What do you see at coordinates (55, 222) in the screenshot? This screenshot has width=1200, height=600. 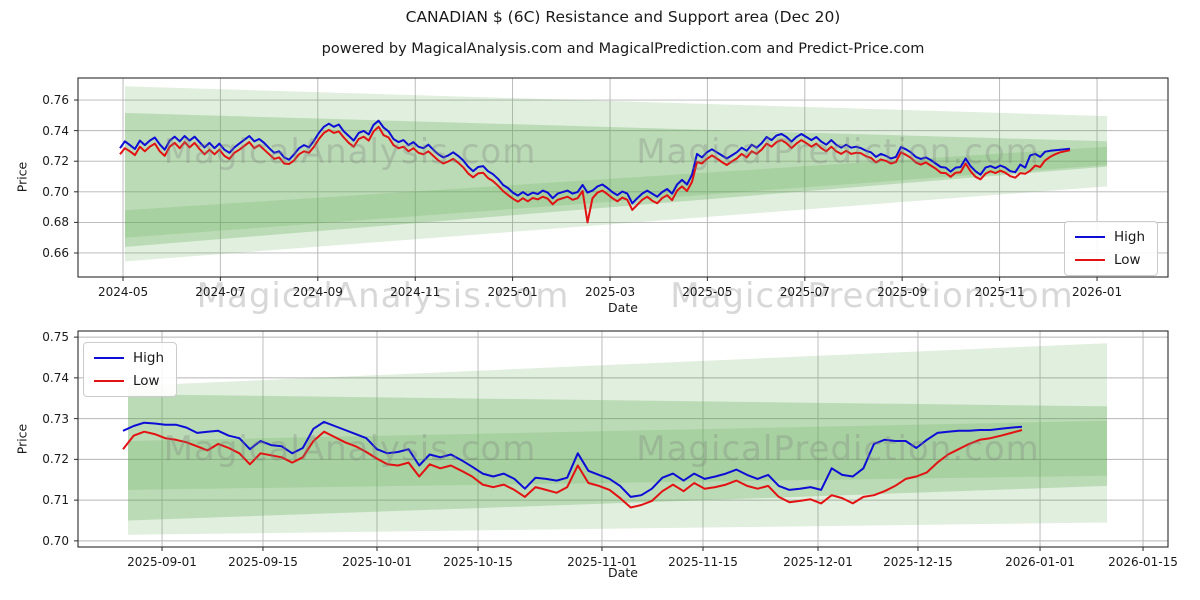 I see `y-tick-label: 0.68` at bounding box center [55, 222].